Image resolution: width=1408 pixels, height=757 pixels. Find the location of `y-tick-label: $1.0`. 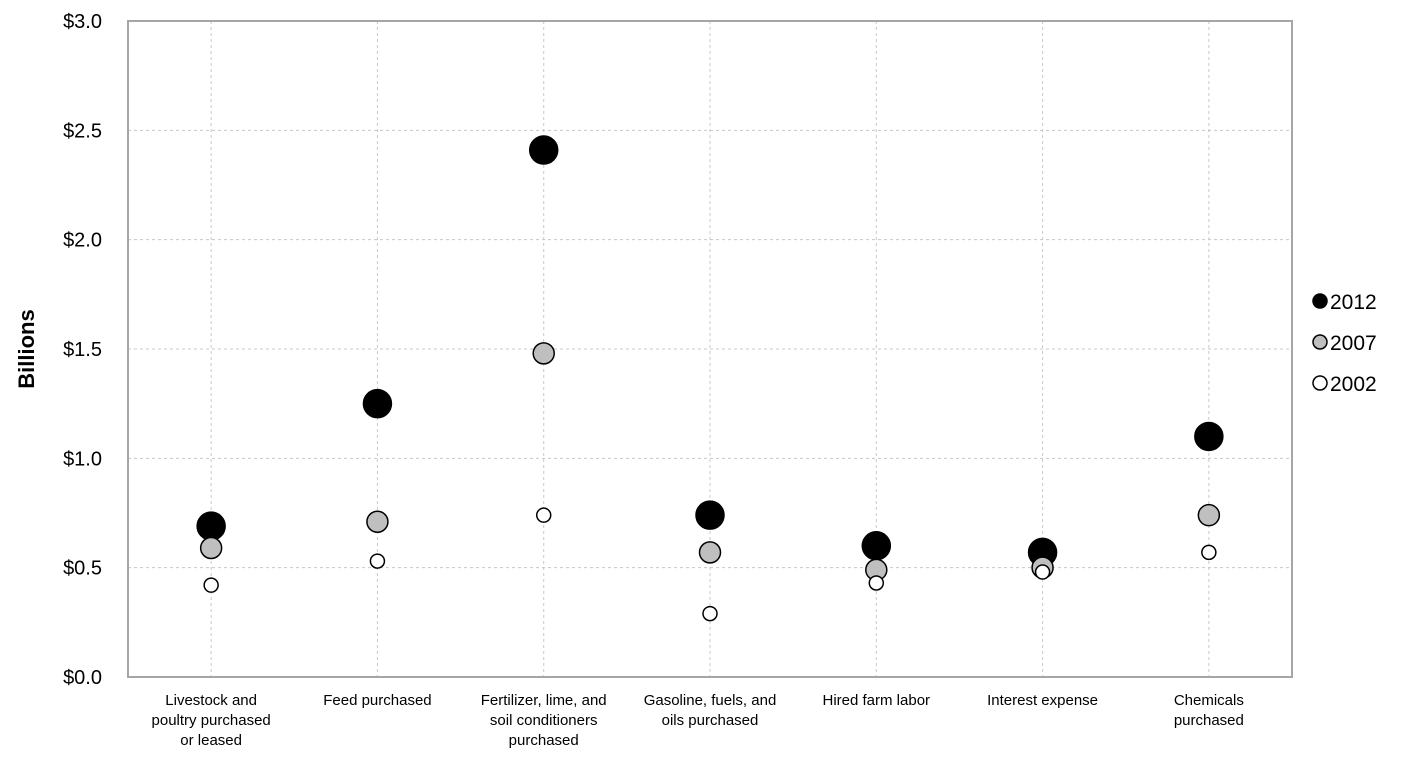

y-tick-label: $1.0 is located at coordinates (82, 459).